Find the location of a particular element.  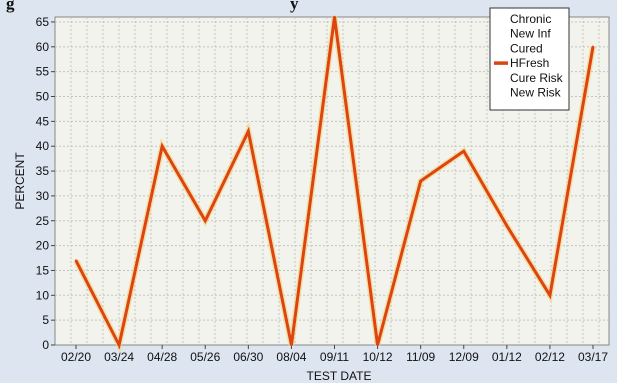

x-tick-label: 02/12 is located at coordinates (550, 357).